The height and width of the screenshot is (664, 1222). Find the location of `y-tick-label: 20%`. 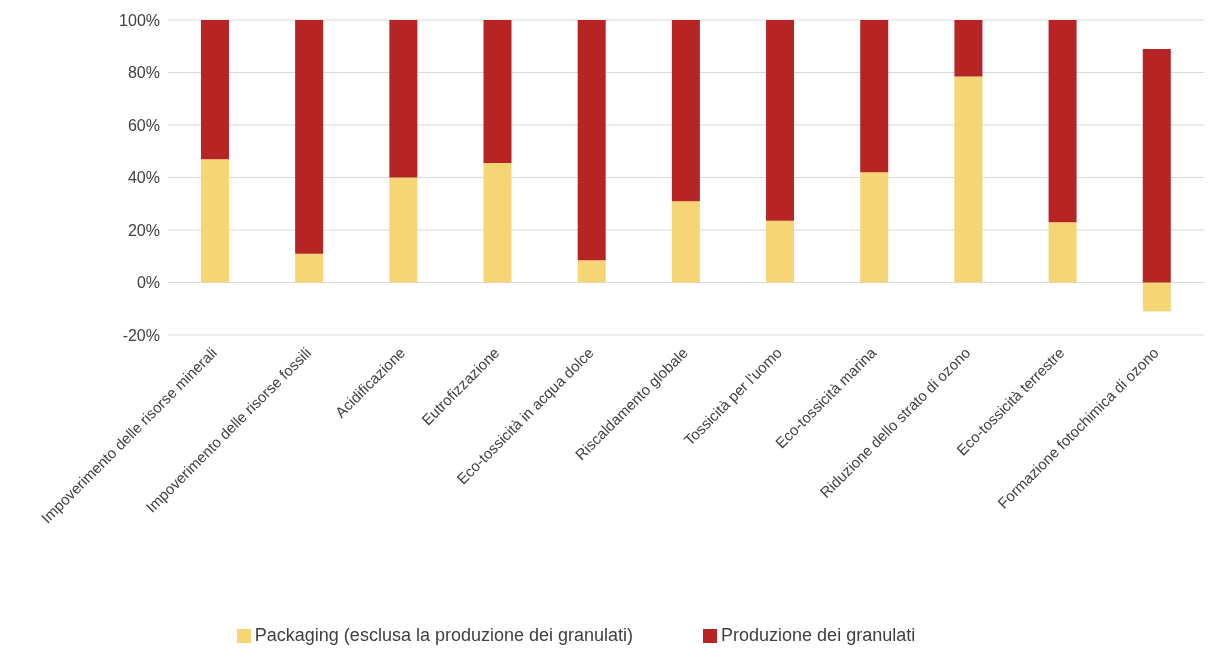

y-tick-label: 20% is located at coordinates (143, 230).